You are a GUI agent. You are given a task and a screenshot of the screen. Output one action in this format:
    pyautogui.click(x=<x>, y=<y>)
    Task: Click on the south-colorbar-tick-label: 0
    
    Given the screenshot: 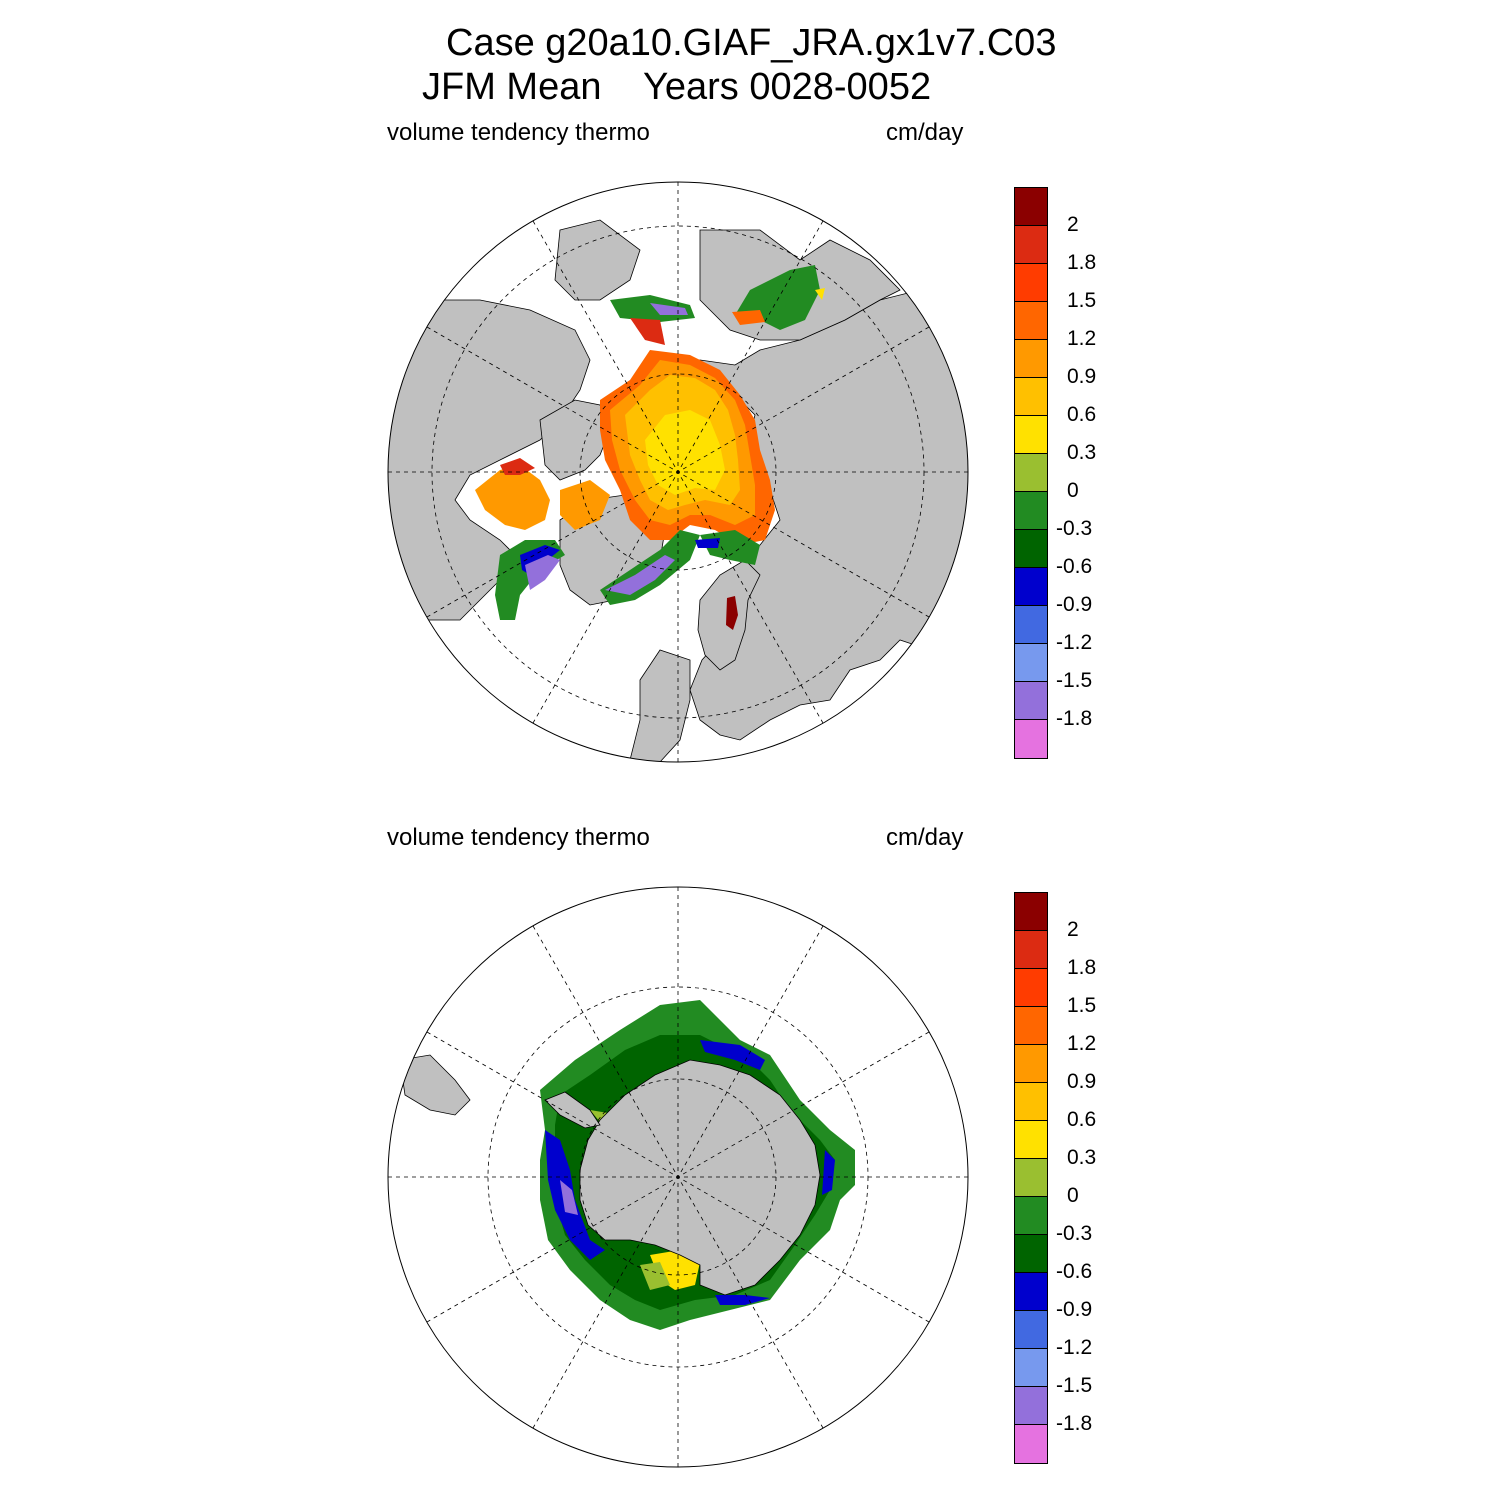 What is the action you would take?
    pyautogui.click(x=1073, y=1195)
    